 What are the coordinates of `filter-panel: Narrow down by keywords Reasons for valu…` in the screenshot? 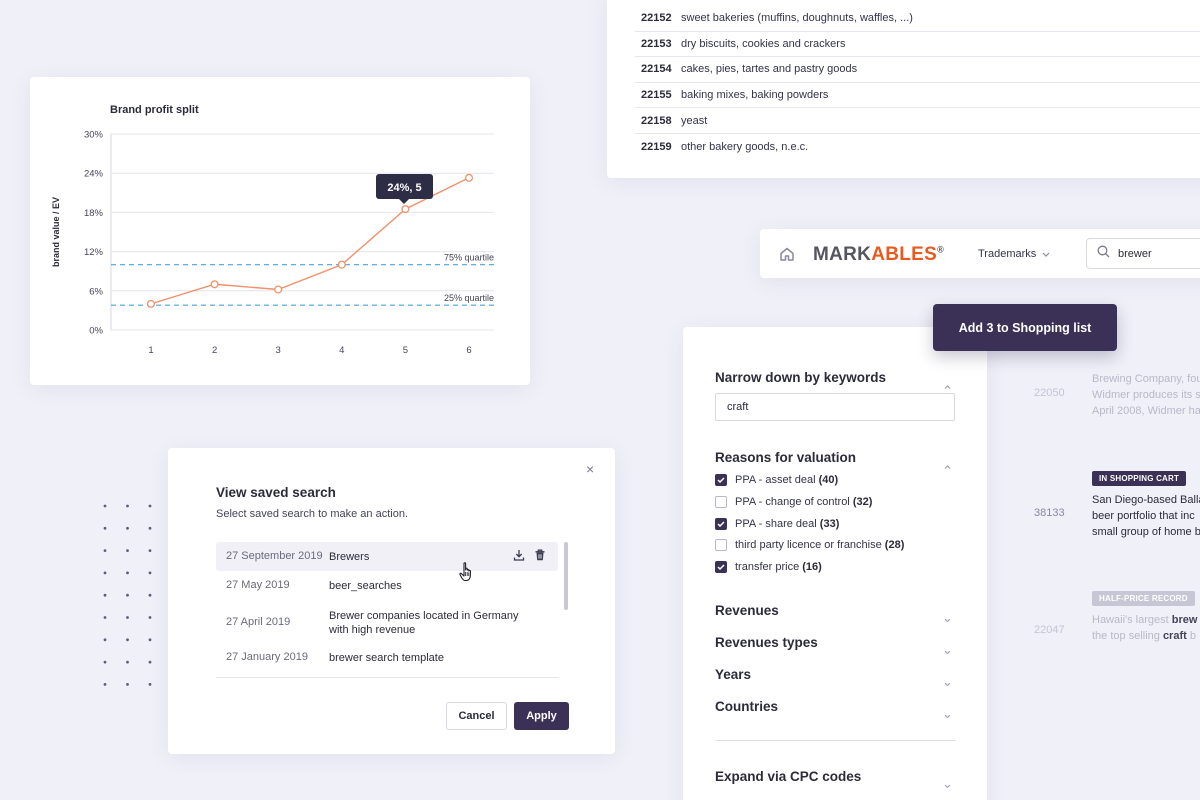 It's located at (835, 563).